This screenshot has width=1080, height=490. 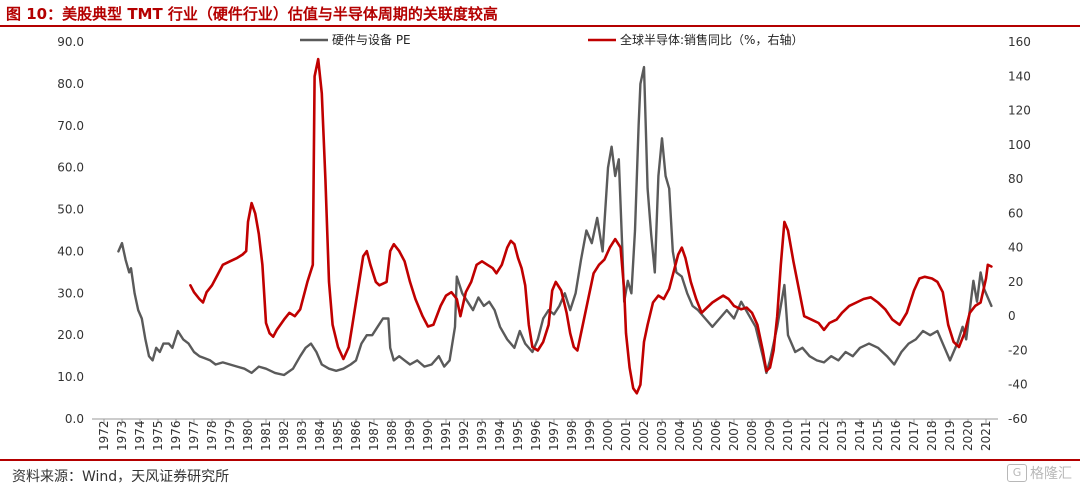 What do you see at coordinates (70, 251) in the screenshot?
I see `left-axis-tick-label: 40.0` at bounding box center [70, 251].